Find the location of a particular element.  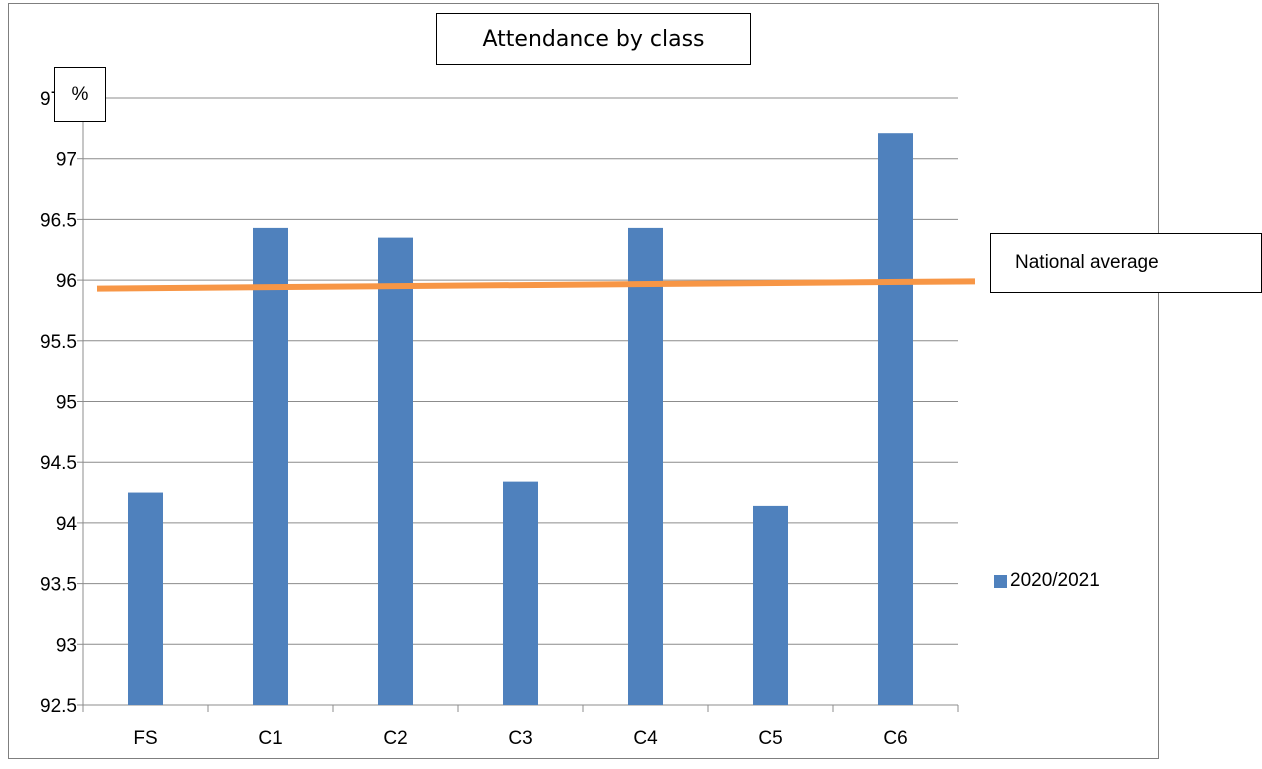

bar-c4 is located at coordinates (645, 466).